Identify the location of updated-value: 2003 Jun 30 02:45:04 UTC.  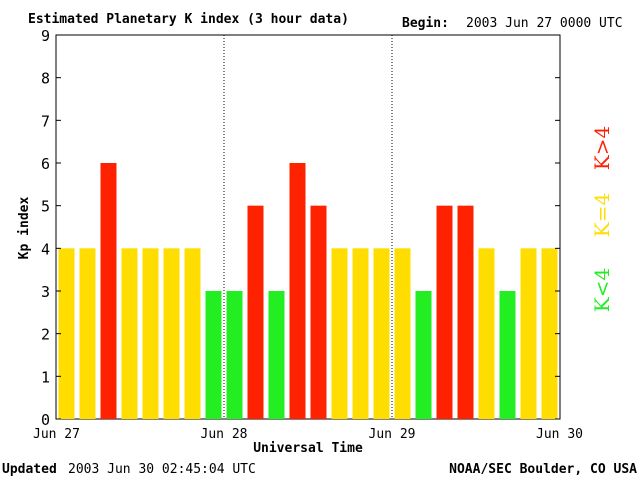
(162, 469).